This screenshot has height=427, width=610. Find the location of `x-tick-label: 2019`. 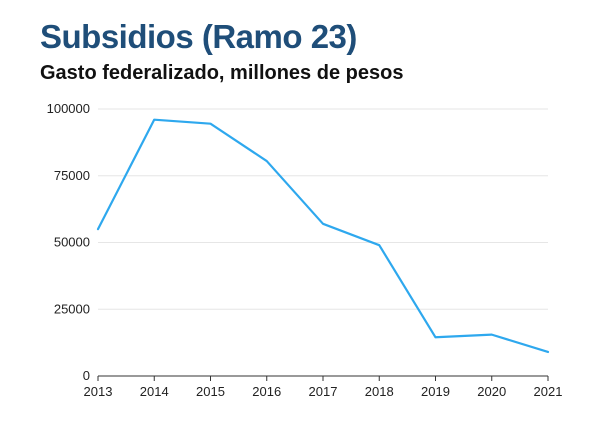

x-tick-label: 2019 is located at coordinates (435, 391).